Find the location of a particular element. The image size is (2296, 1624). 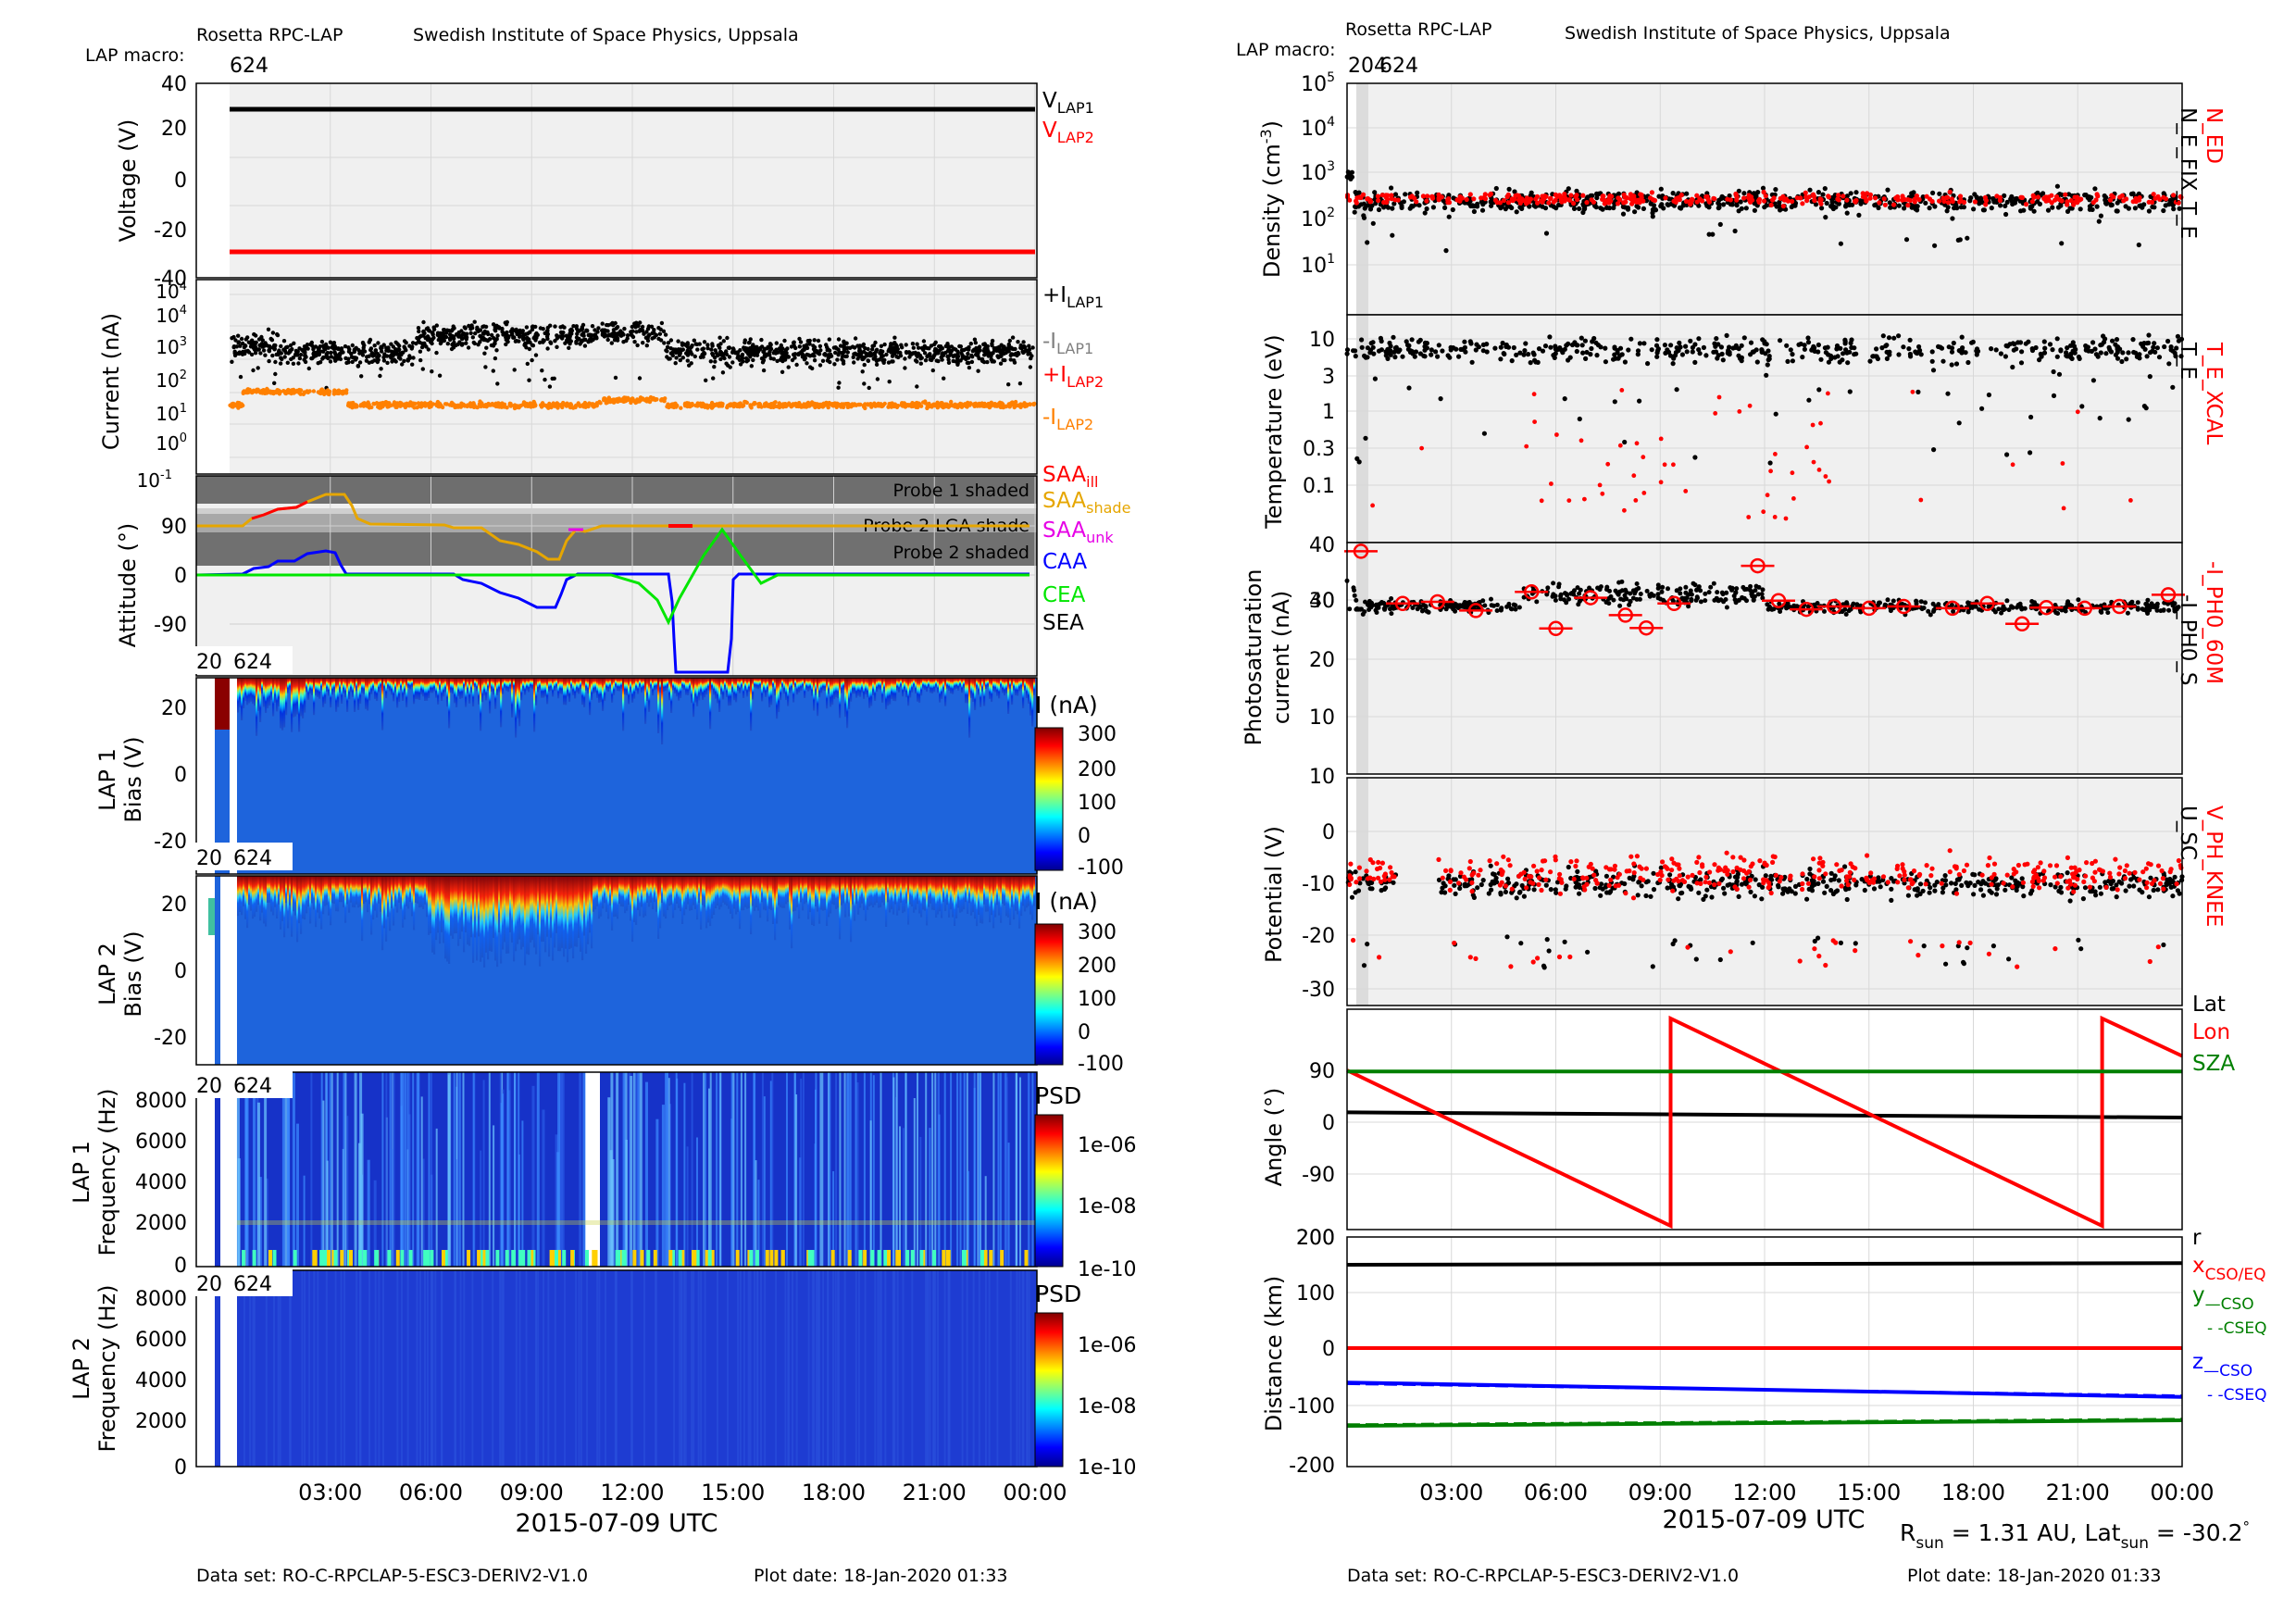

att-tick: 0 is located at coordinates (180, 576).